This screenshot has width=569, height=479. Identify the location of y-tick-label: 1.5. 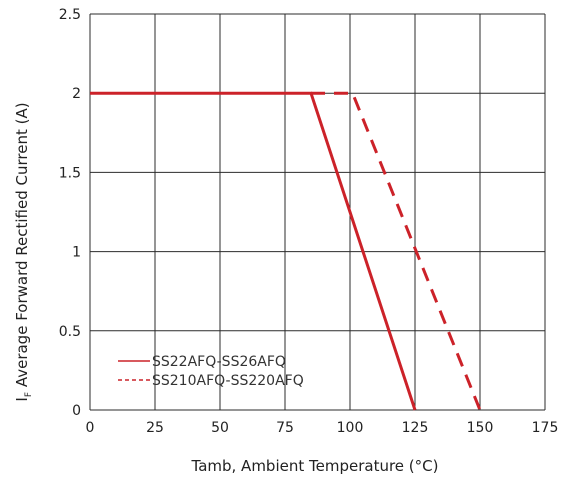
(70, 173).